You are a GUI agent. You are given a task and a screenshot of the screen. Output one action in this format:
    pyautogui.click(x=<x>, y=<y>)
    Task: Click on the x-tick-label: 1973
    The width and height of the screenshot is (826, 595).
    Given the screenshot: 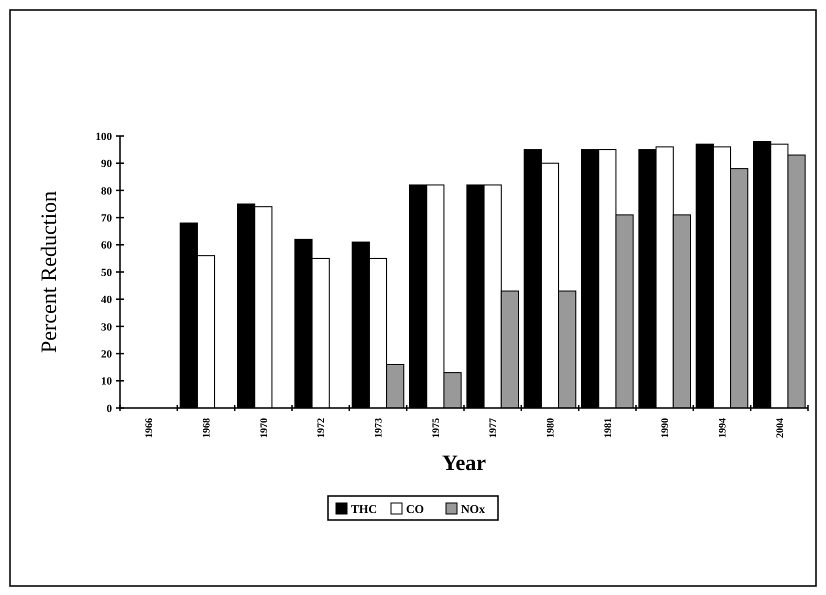 What is the action you would take?
    pyautogui.click(x=379, y=428)
    